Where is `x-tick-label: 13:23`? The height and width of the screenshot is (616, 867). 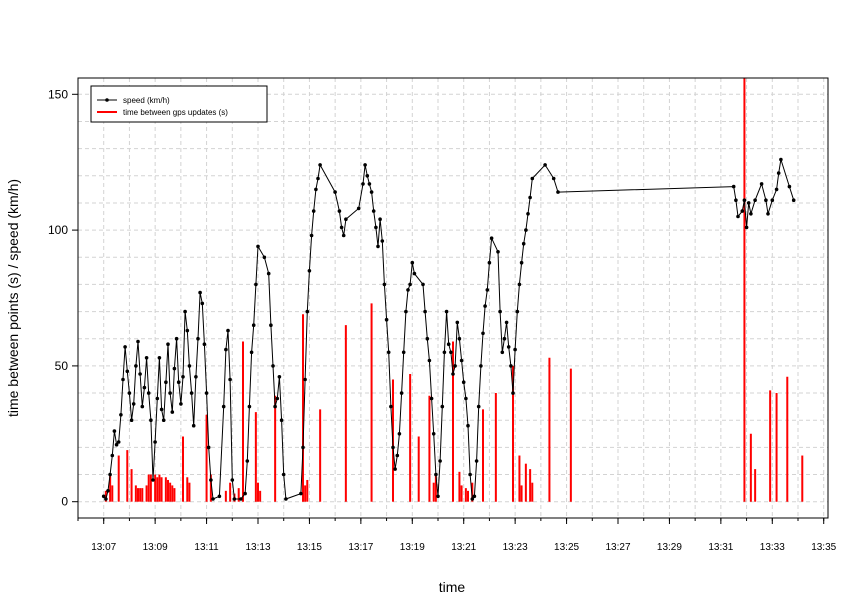 x-tick-label: 13:23 is located at coordinates (515, 547).